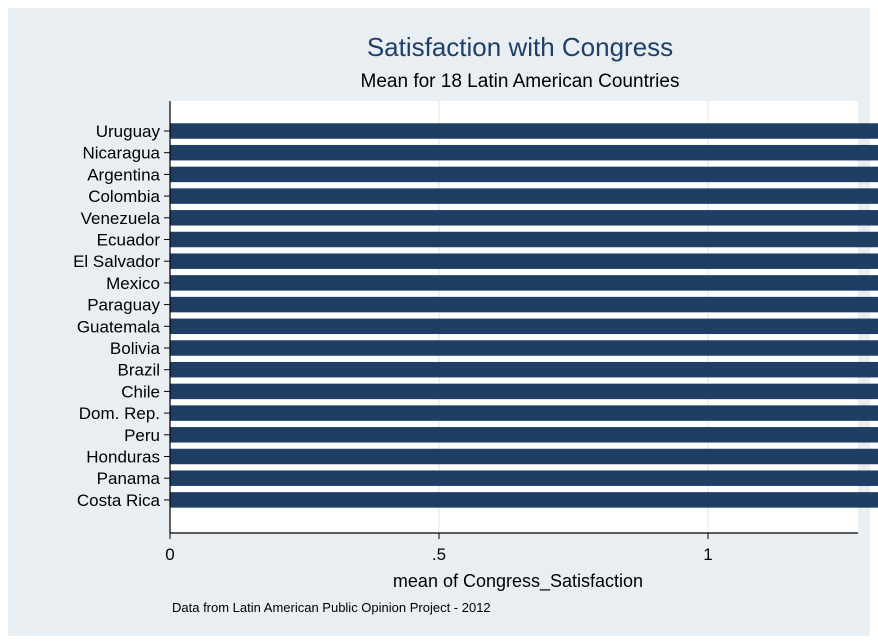 The width and height of the screenshot is (878, 644). What do you see at coordinates (124, 196) in the screenshot?
I see `category-label: Colombia` at bounding box center [124, 196].